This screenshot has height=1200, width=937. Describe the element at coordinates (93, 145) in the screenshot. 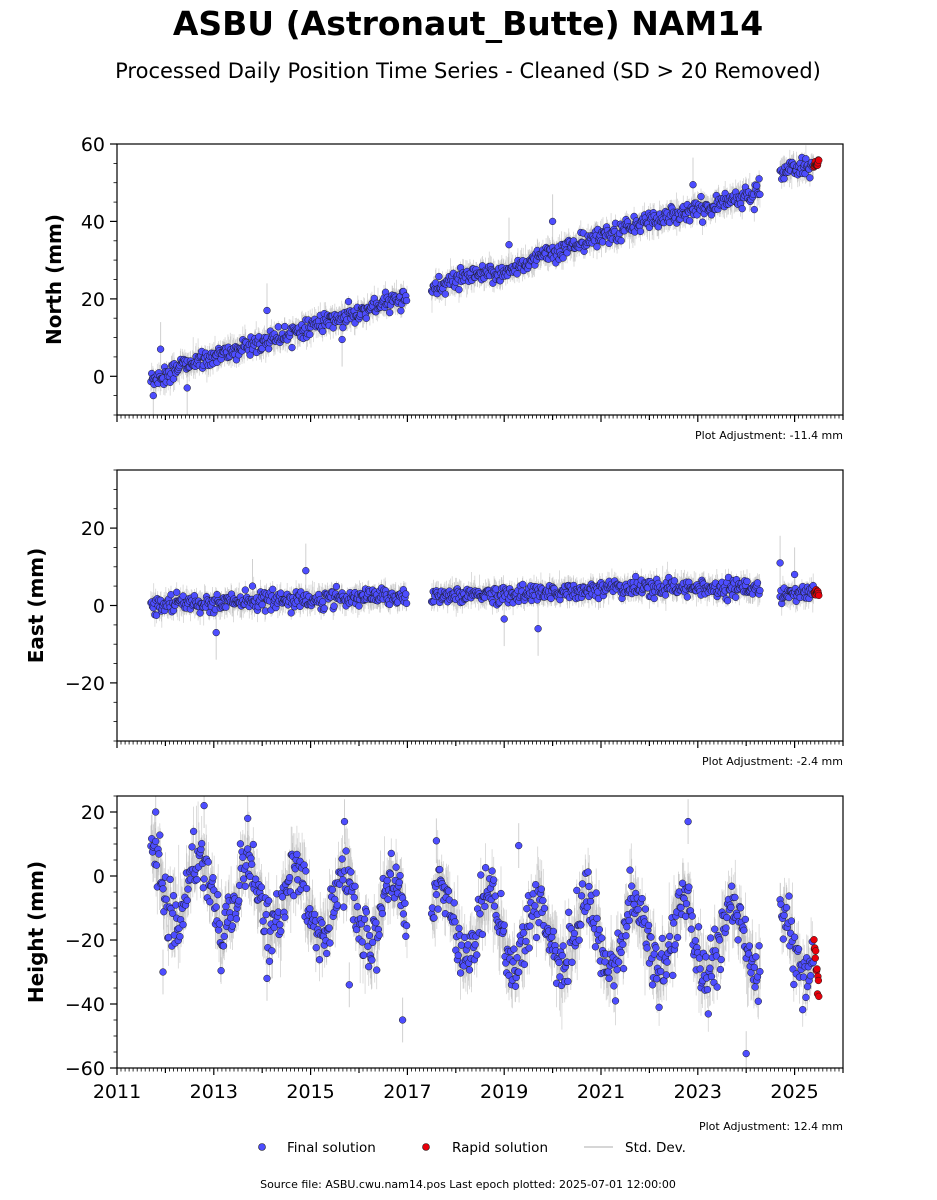

I see `y-tick-label: 60` at that location.